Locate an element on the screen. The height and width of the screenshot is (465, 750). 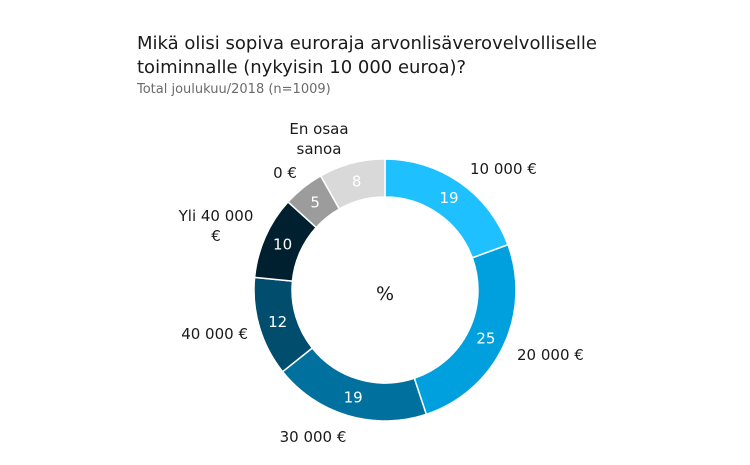
slice-category-label: 0 € is located at coordinates (285, 173).